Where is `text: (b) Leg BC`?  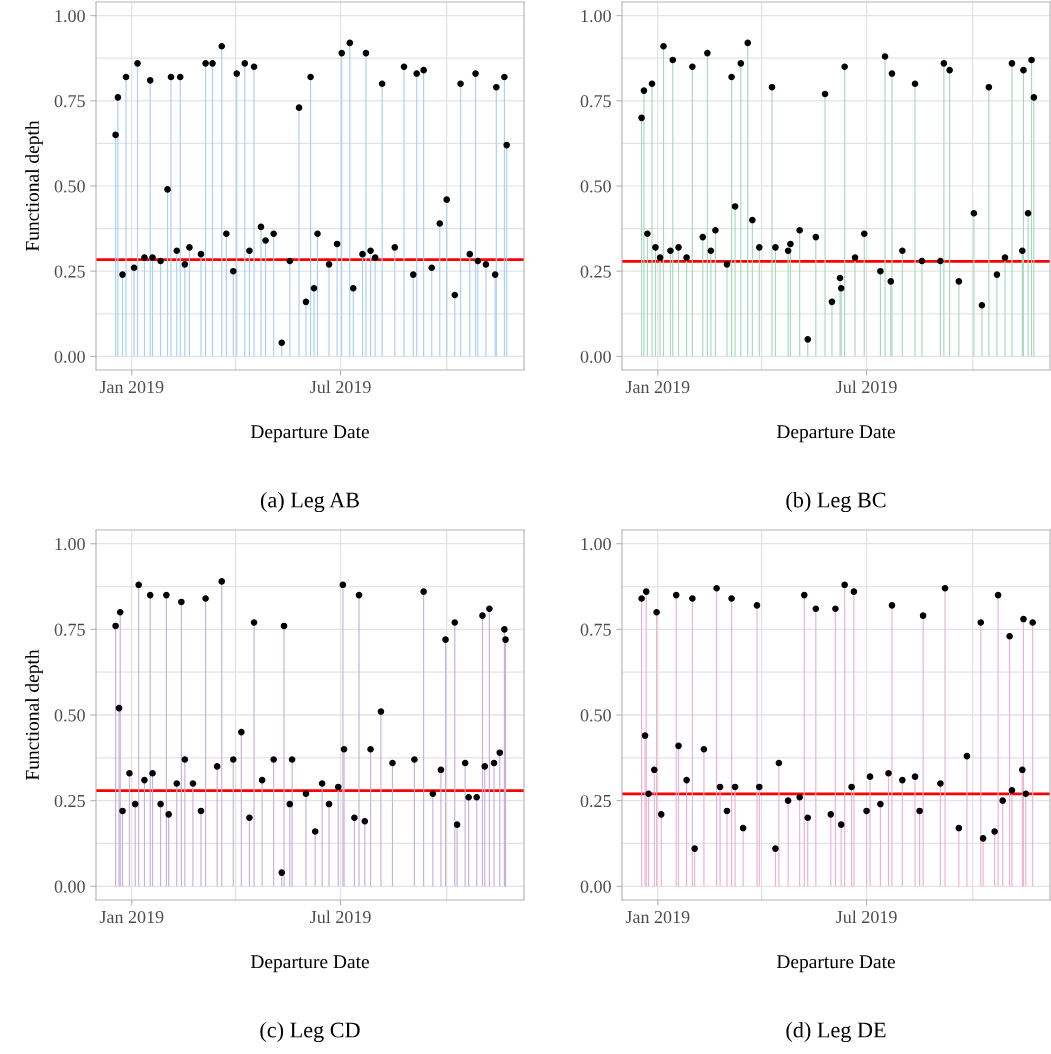
text: (b) Leg BC is located at coordinates (836, 502).